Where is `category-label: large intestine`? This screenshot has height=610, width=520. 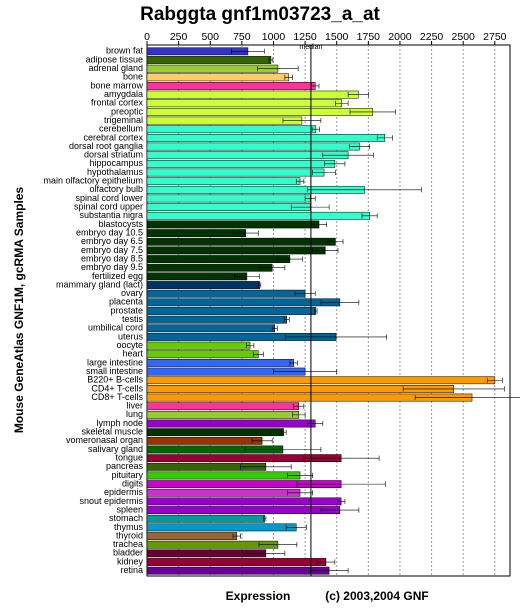 category-label: large intestine is located at coordinates (115, 362).